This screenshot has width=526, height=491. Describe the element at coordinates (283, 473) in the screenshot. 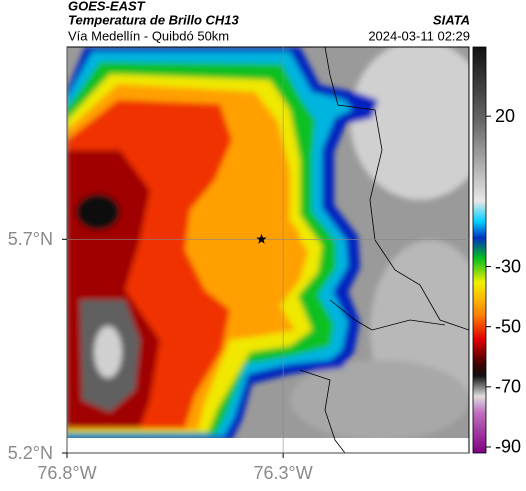

I see `x-tick-label: 76.3°W` at that location.